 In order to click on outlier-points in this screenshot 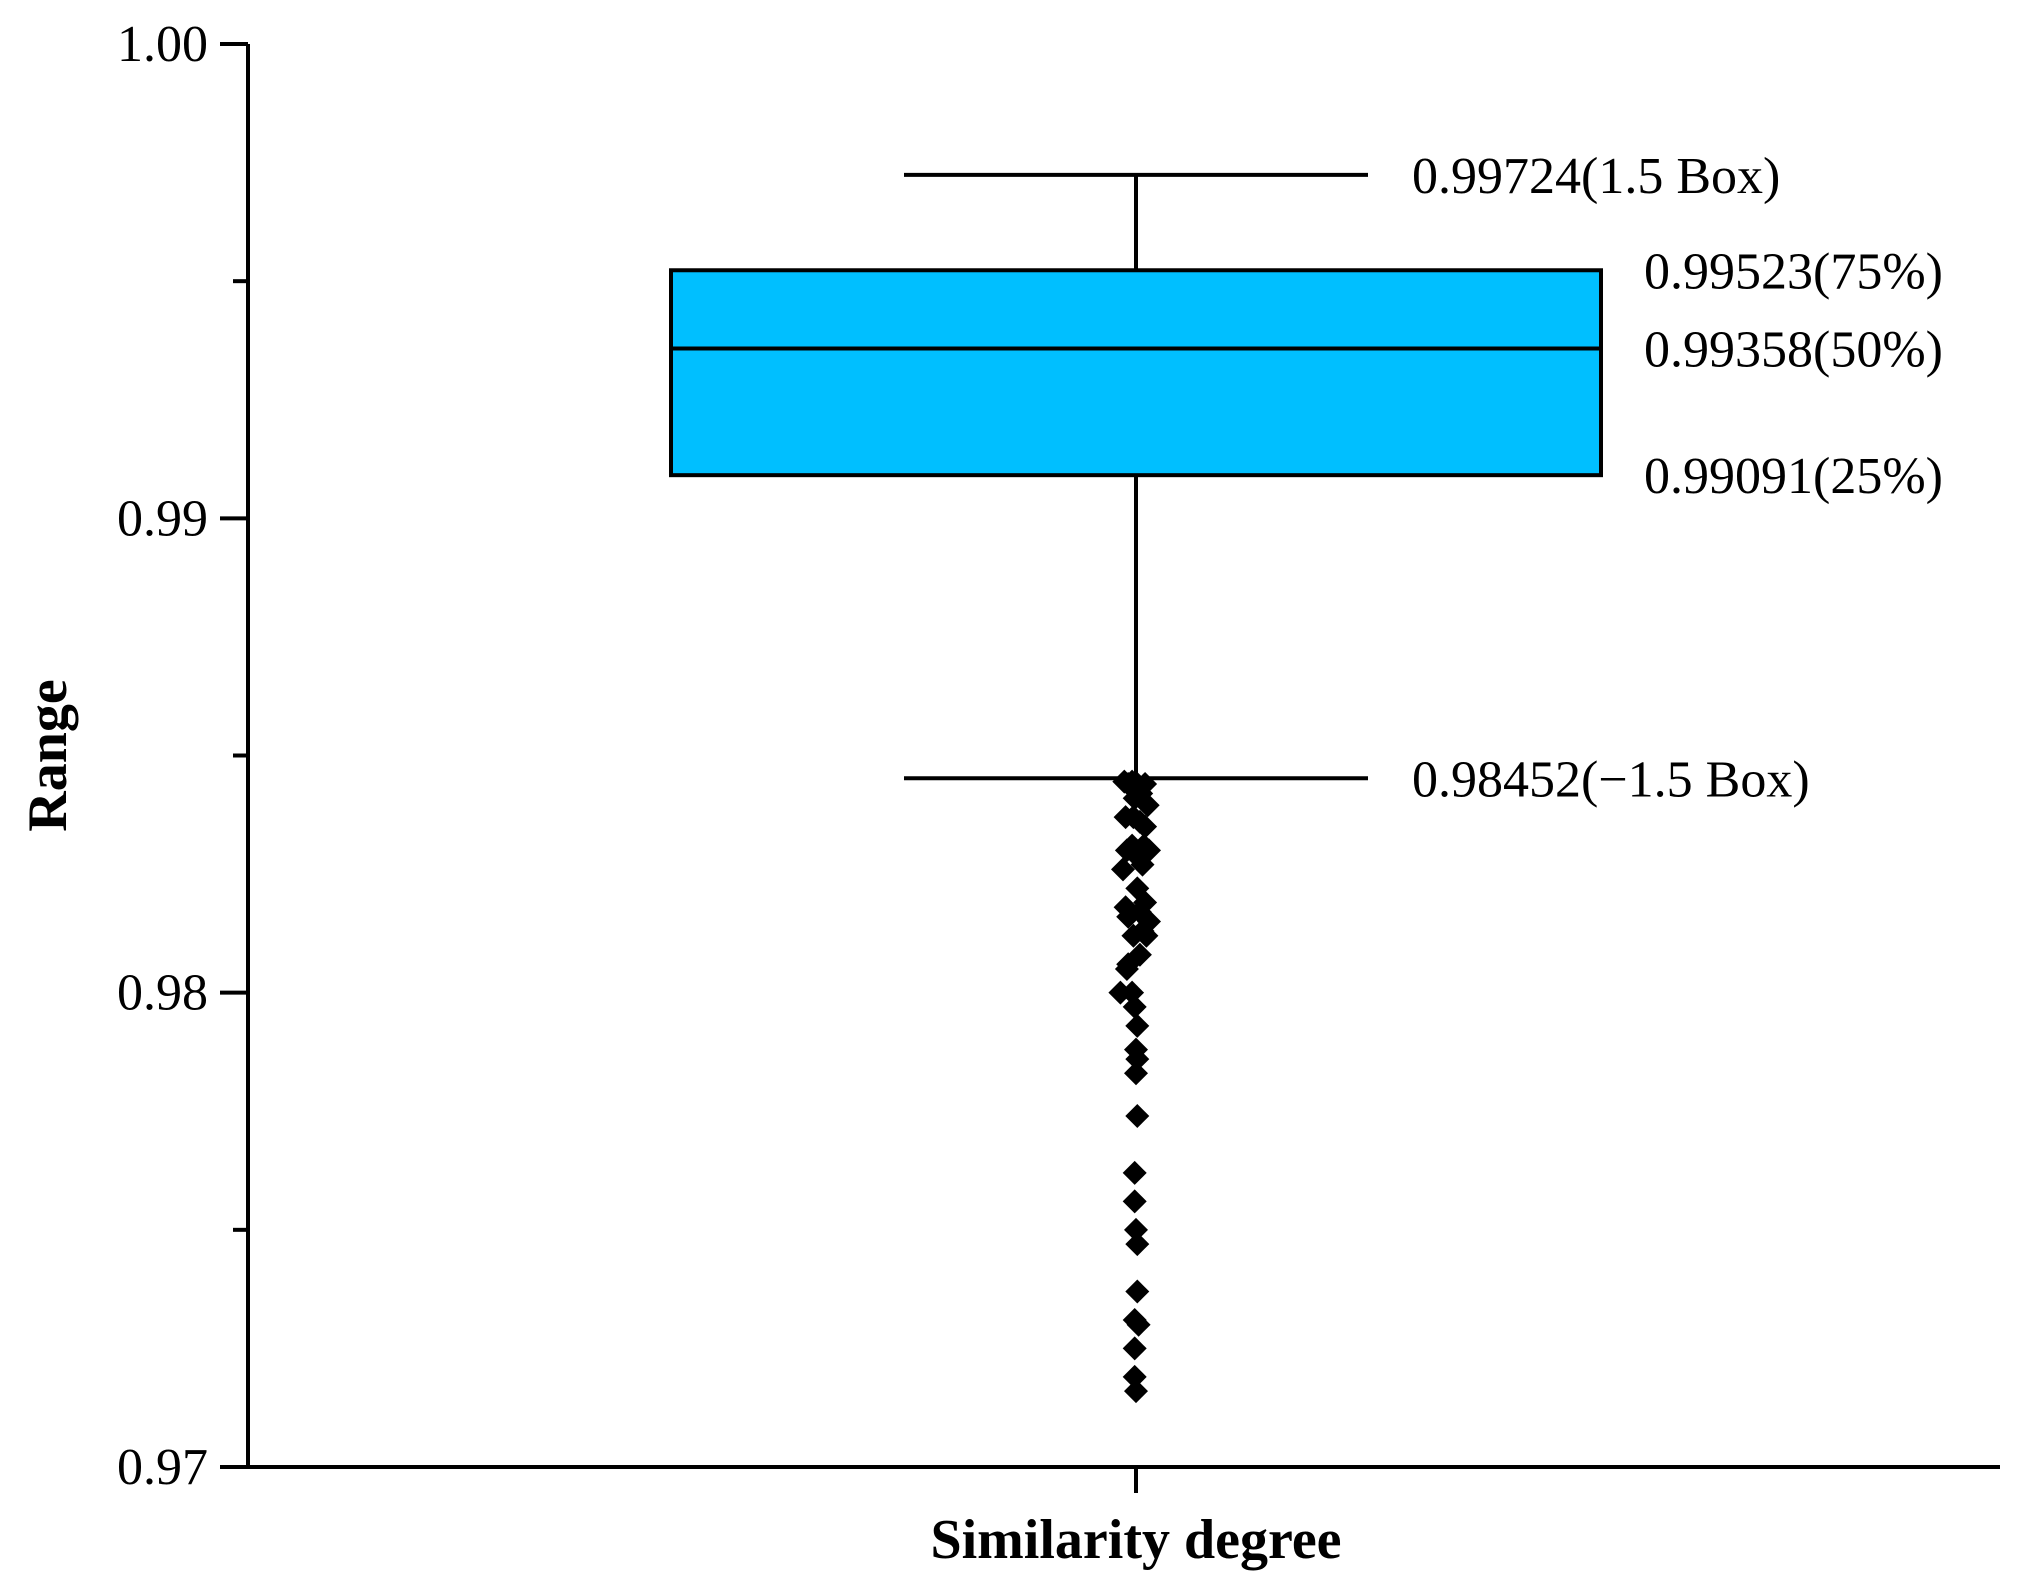, I will do `click(1134, 1086)`.